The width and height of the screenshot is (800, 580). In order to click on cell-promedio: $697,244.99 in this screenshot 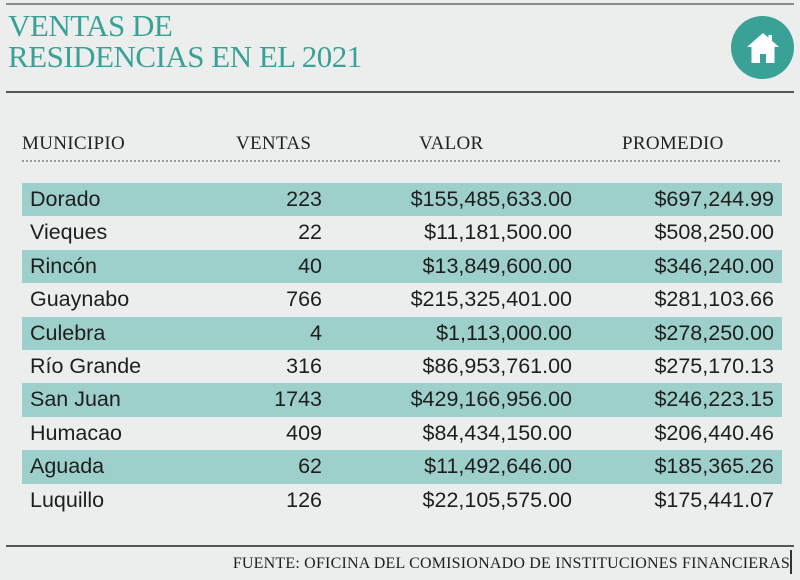, I will do `click(714, 199)`.